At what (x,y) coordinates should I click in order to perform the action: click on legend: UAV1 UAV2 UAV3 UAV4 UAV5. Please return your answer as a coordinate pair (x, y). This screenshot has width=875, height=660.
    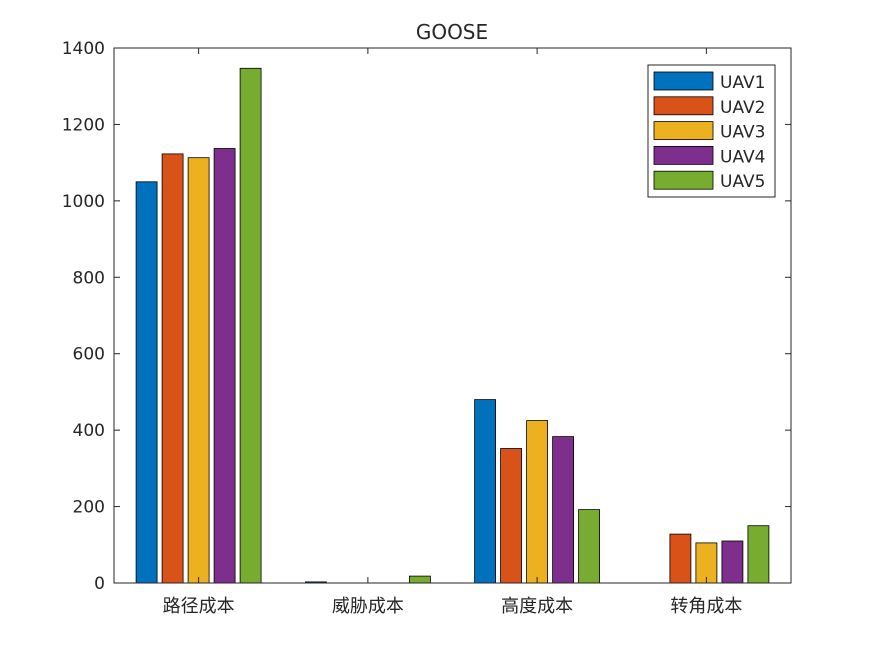
    Looking at the image, I should click on (711, 131).